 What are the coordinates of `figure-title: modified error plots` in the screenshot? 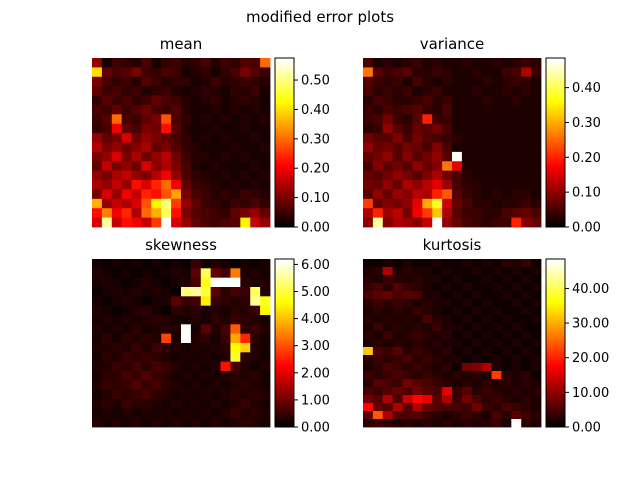 It's located at (320, 17).